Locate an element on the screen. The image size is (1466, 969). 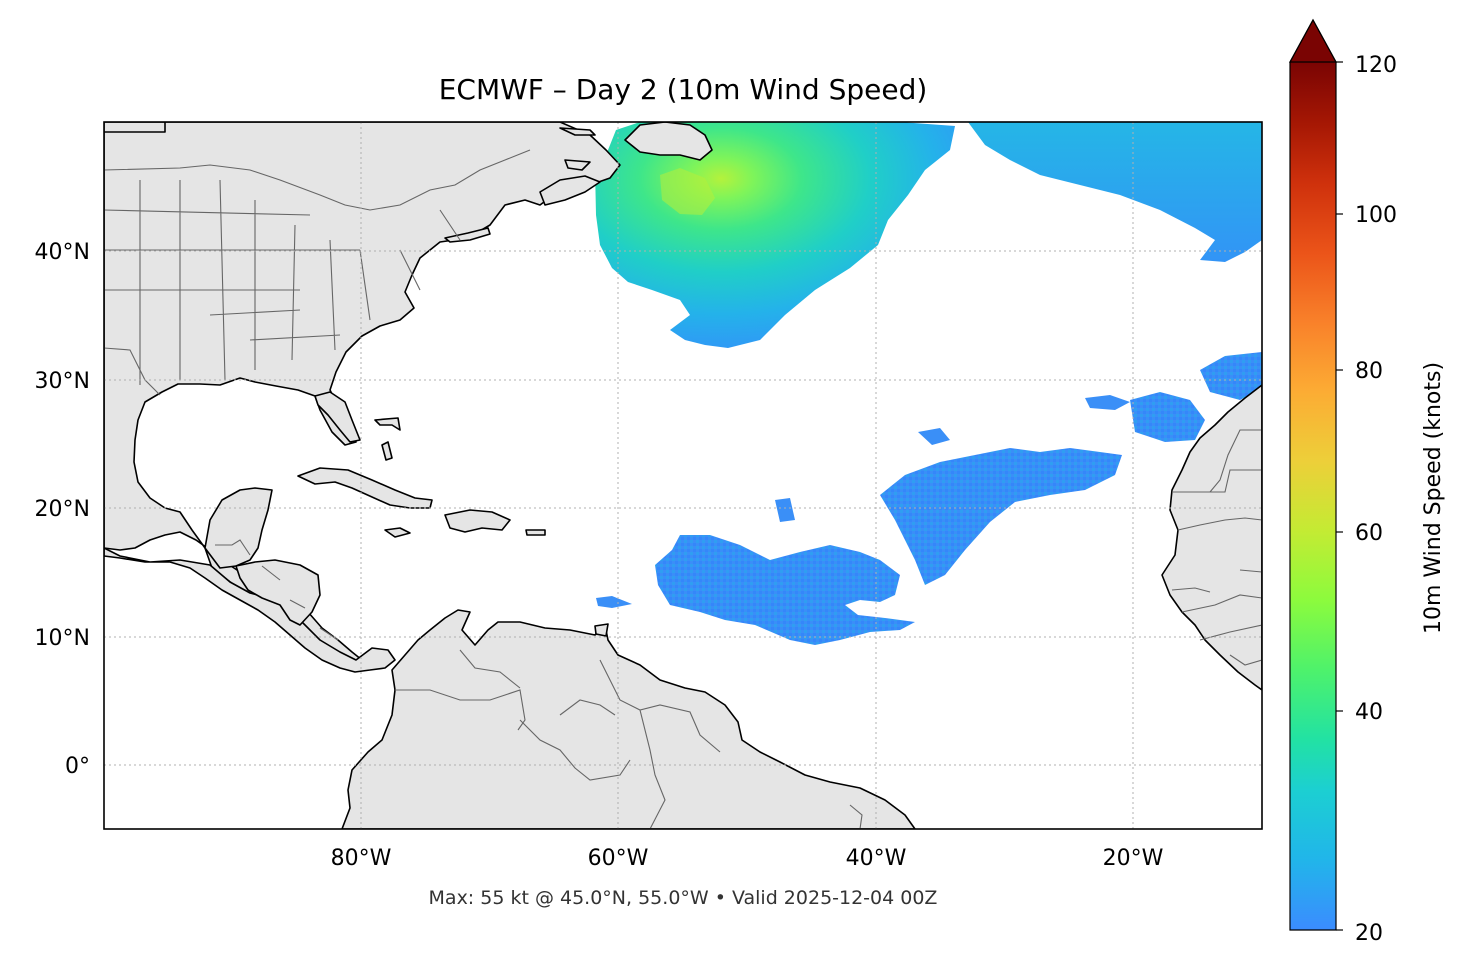
lat-label-10: 10°N is located at coordinates (62, 638).